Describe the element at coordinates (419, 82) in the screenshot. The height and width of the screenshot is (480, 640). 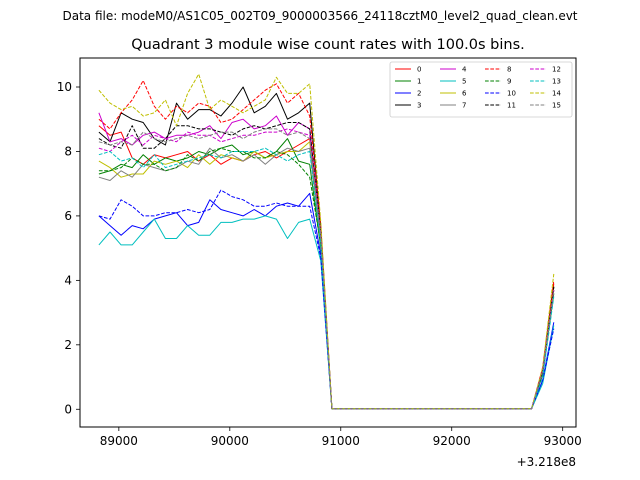
I see `legend-label-1: 1` at that location.